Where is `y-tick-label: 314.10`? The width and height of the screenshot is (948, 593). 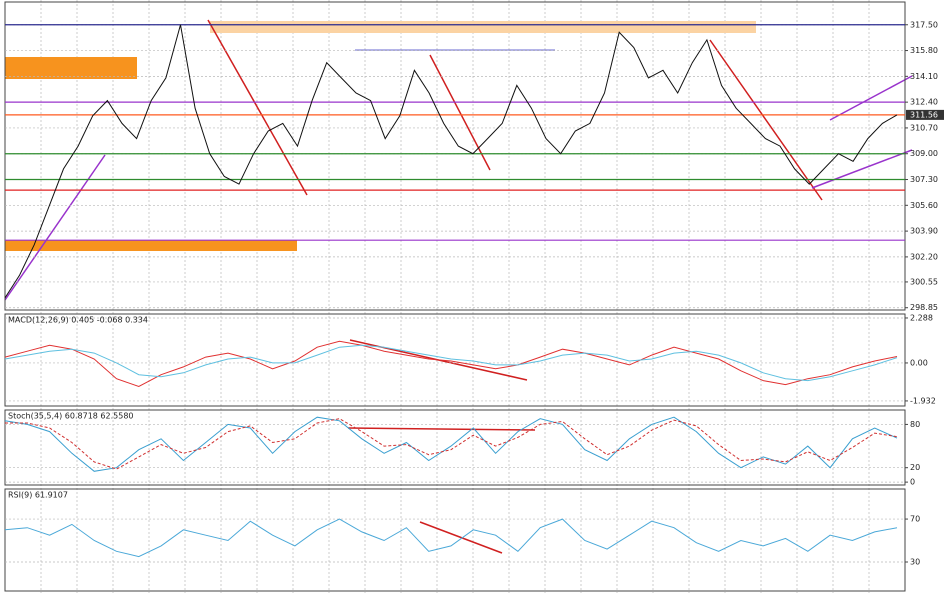
y-tick-label: 314.10 is located at coordinates (924, 76).